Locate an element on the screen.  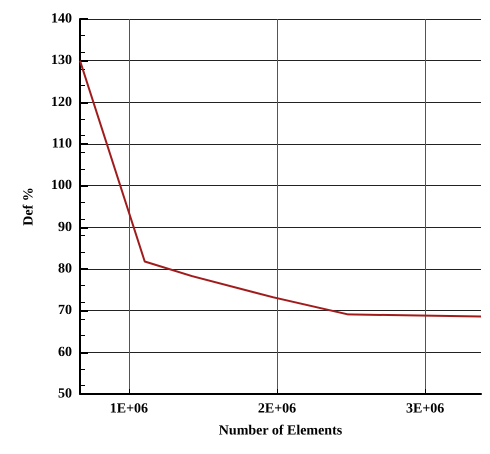
y-tick-label: 110 is located at coordinates (62, 144).